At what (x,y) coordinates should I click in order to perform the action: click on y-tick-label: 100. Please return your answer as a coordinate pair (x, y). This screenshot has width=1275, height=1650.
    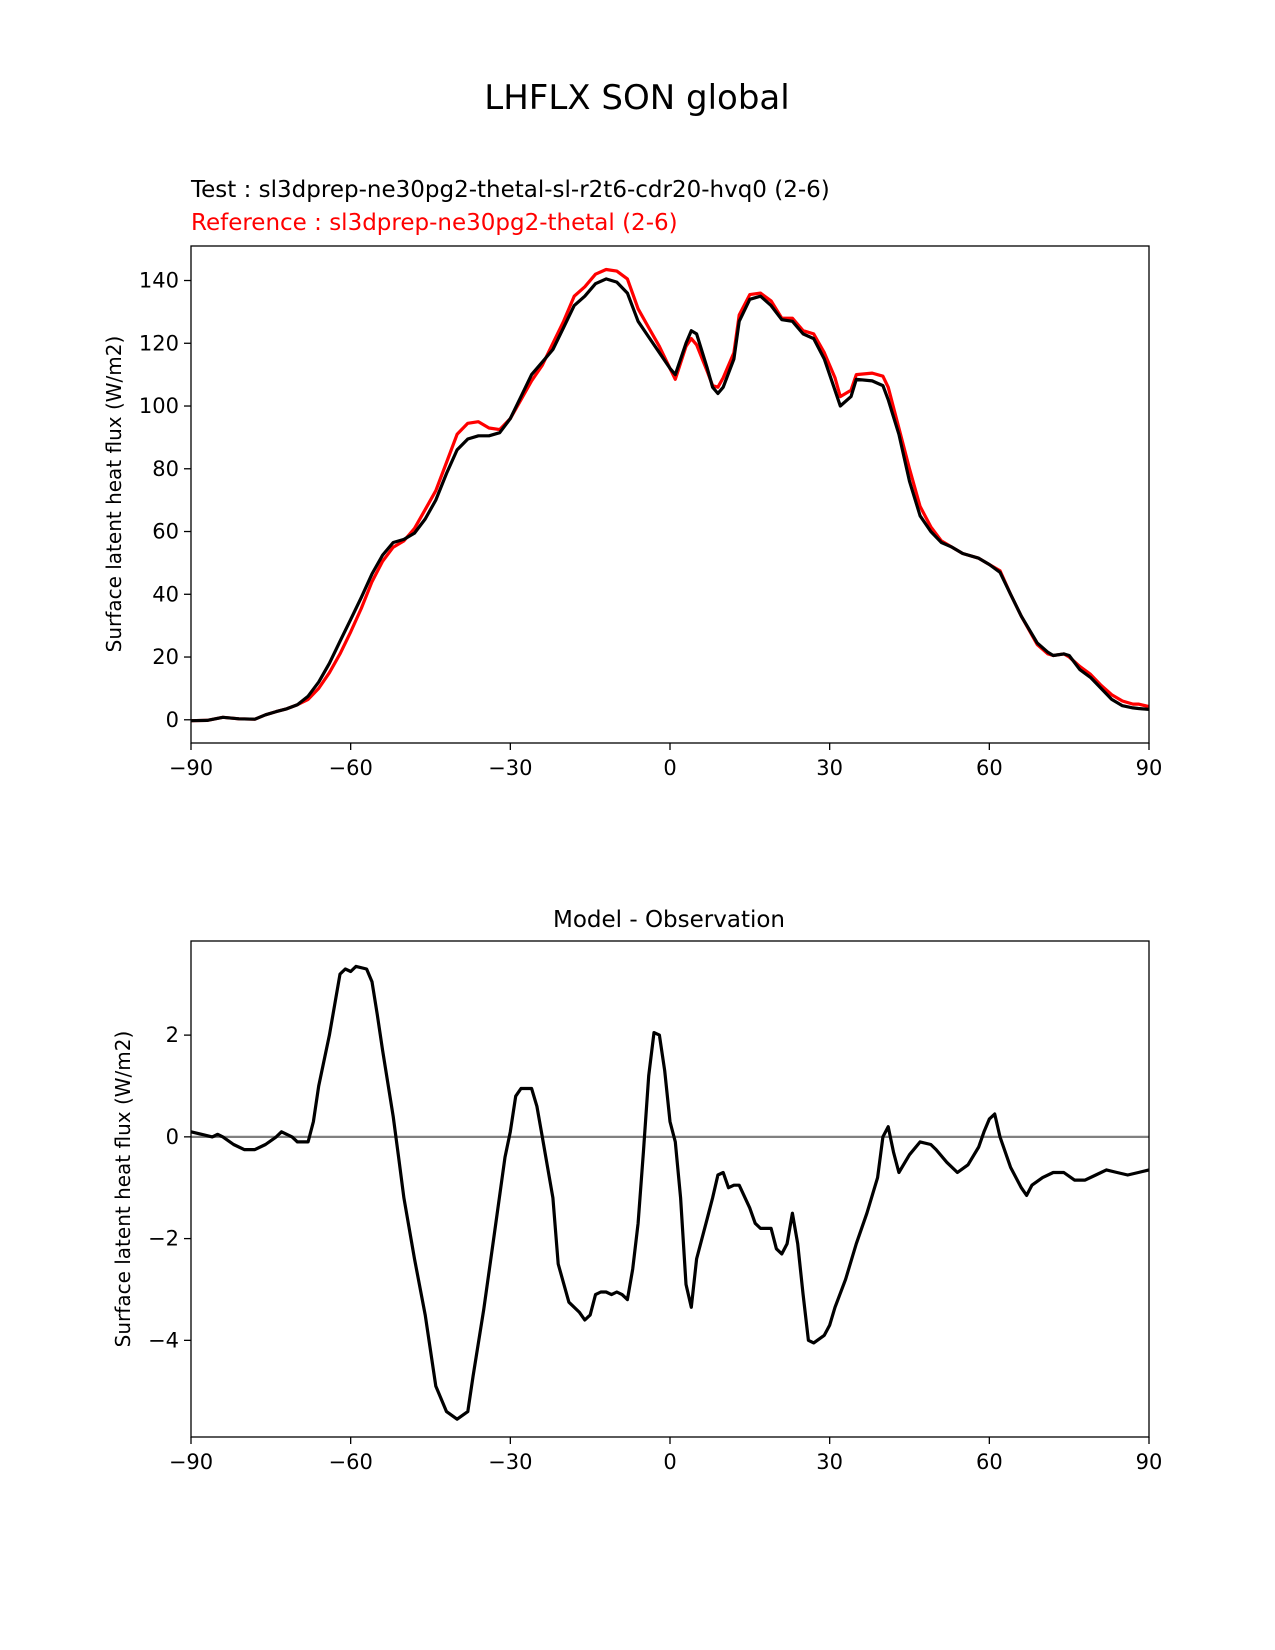
    Looking at the image, I should click on (159, 406).